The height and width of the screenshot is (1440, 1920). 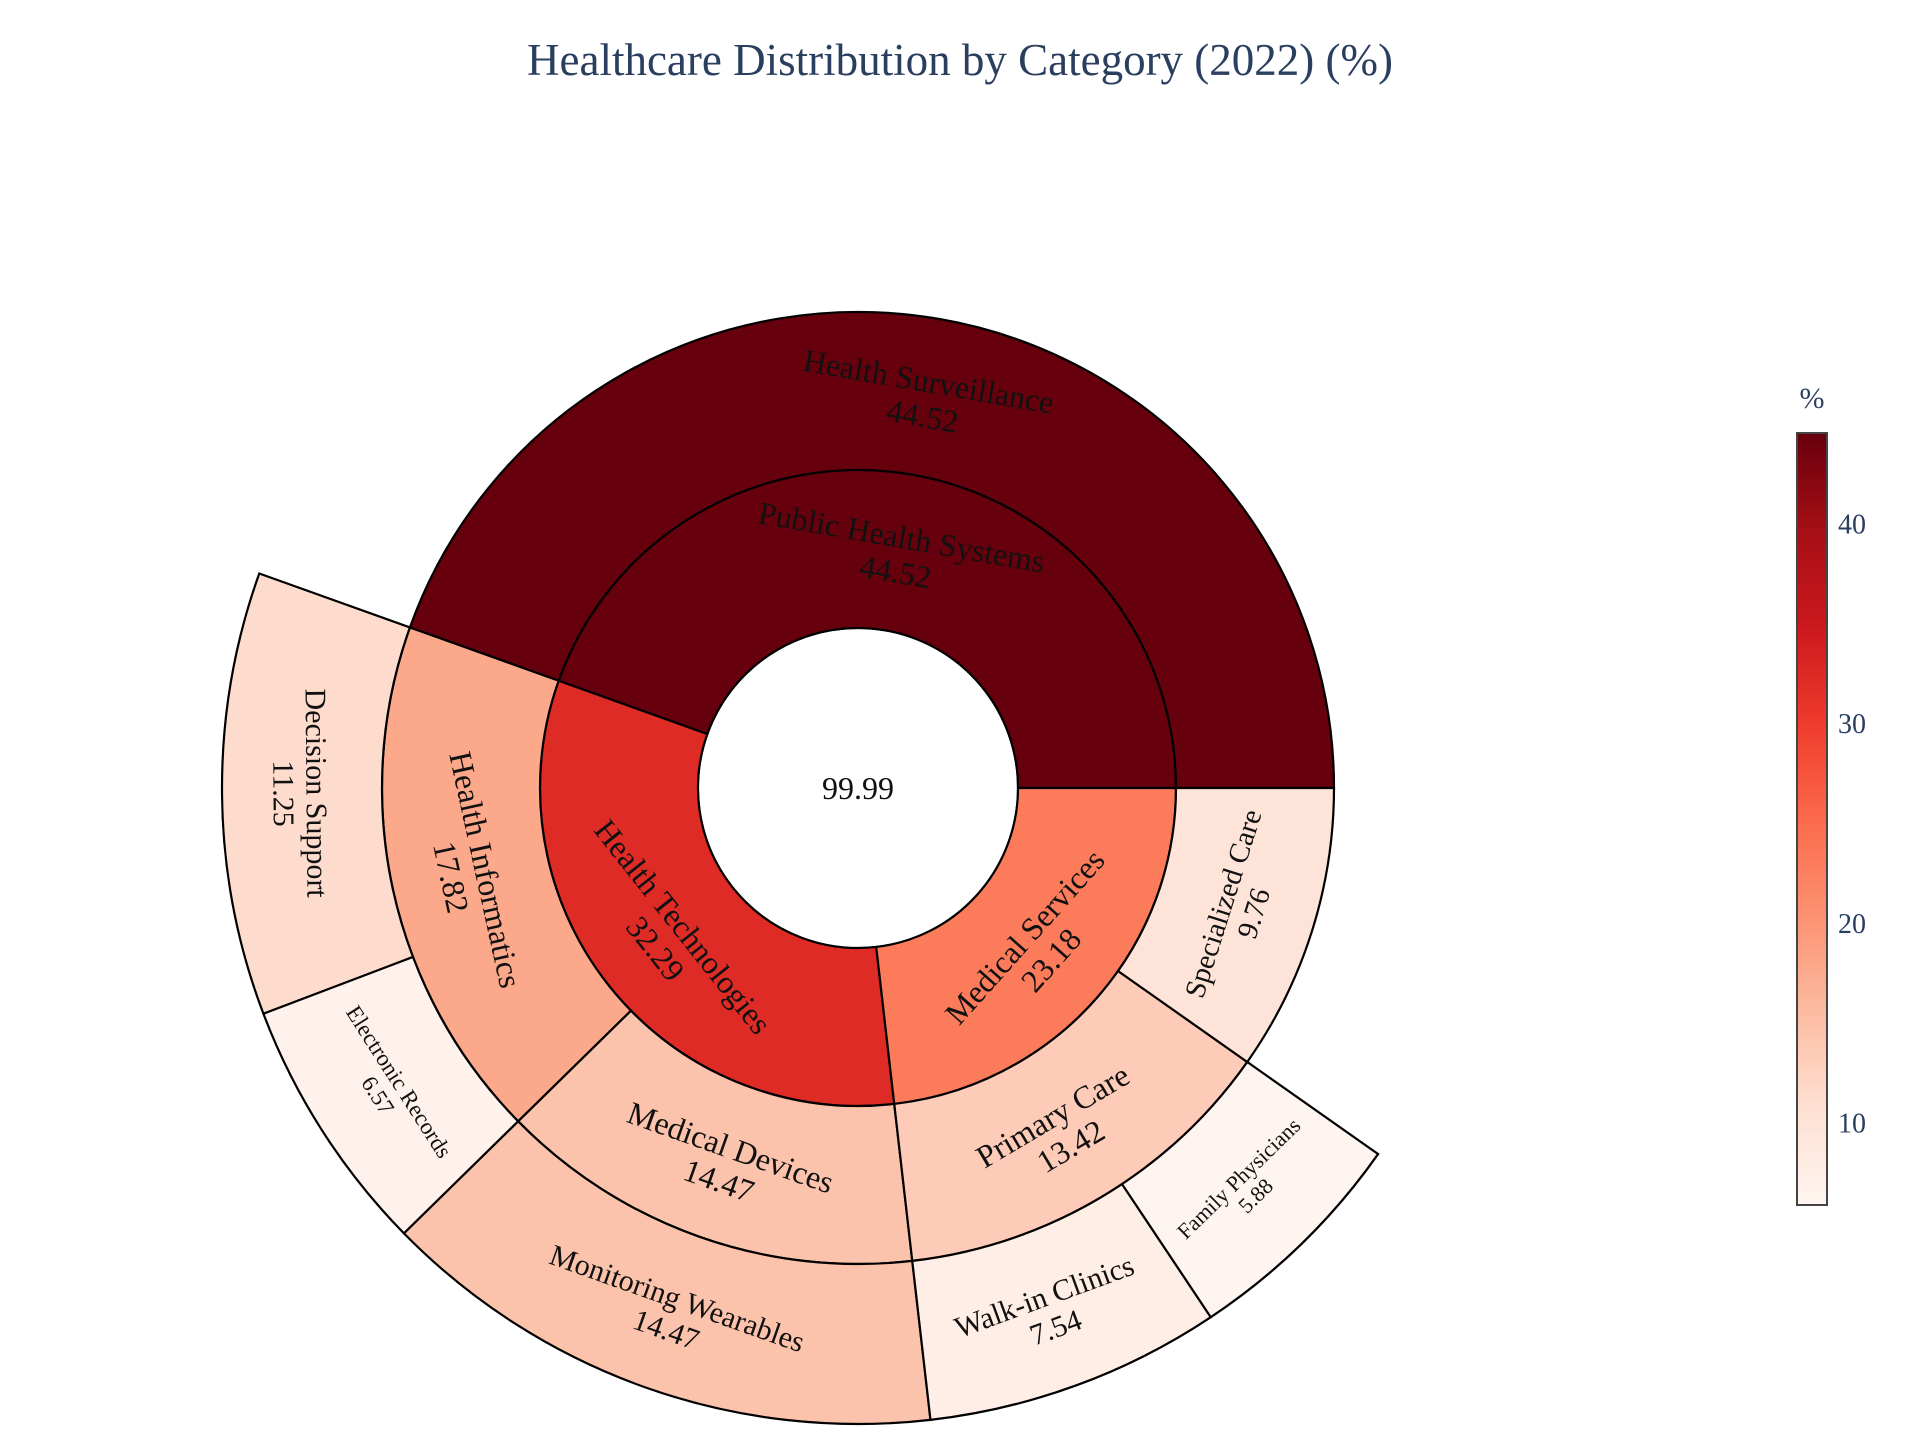 I want to click on colorbar-tick: 10, so click(x=1852, y=1124).